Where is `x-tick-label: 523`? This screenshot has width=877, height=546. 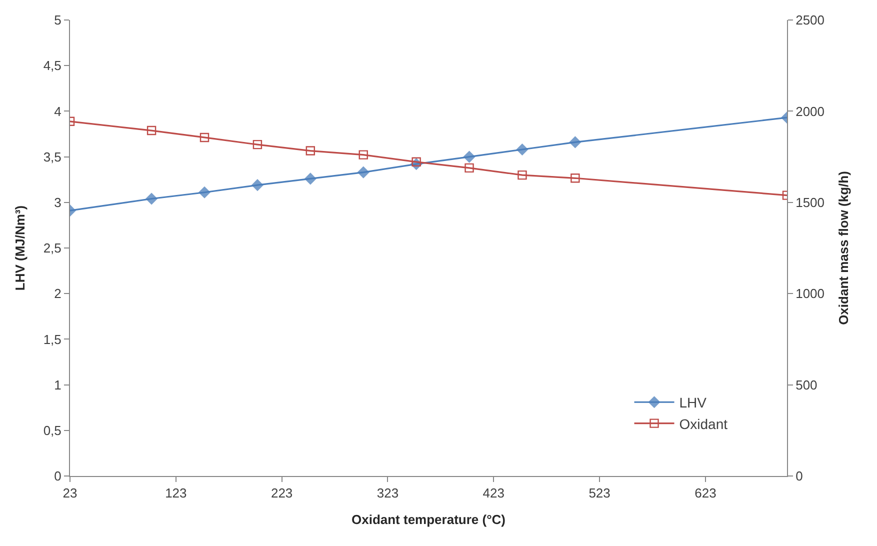 x-tick-label: 523 is located at coordinates (599, 493).